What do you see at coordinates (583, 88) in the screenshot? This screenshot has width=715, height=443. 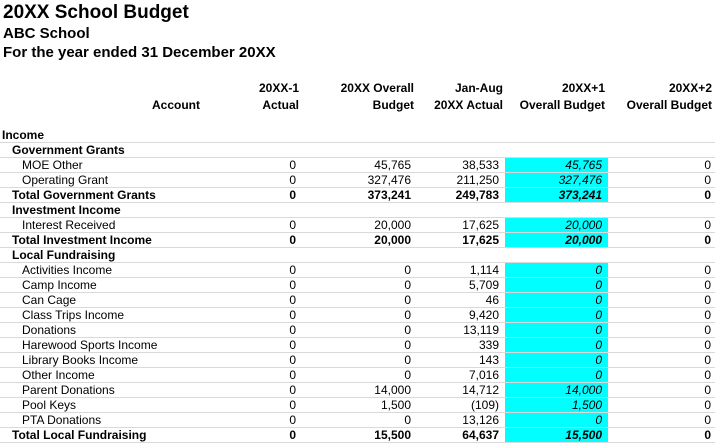 I see `header-col4-line1: 20XX+1` at bounding box center [583, 88].